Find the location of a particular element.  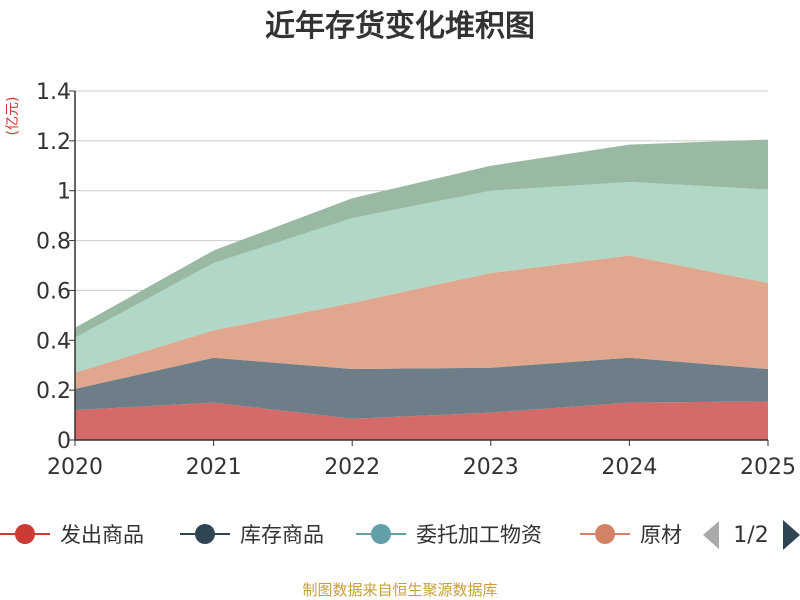

y-tick-label: 0.6 is located at coordinates (53, 291).